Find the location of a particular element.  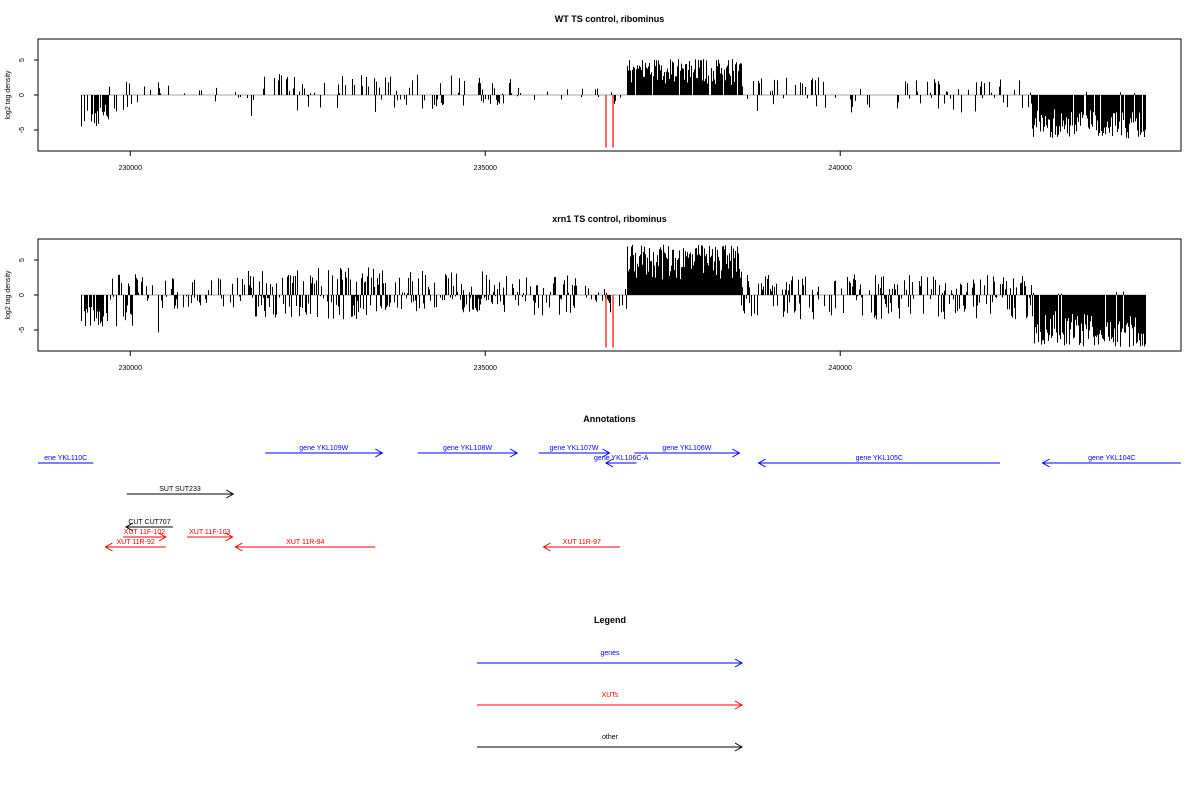

panel1-ytick-label: -5 is located at coordinates (22, 130).